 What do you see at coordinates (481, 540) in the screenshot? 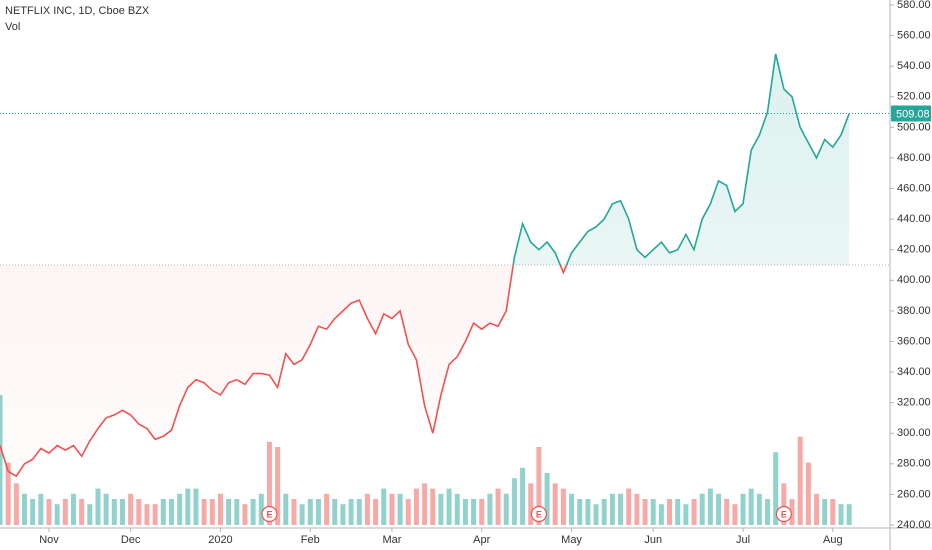
I see `x-tick-label: Apr` at bounding box center [481, 540].